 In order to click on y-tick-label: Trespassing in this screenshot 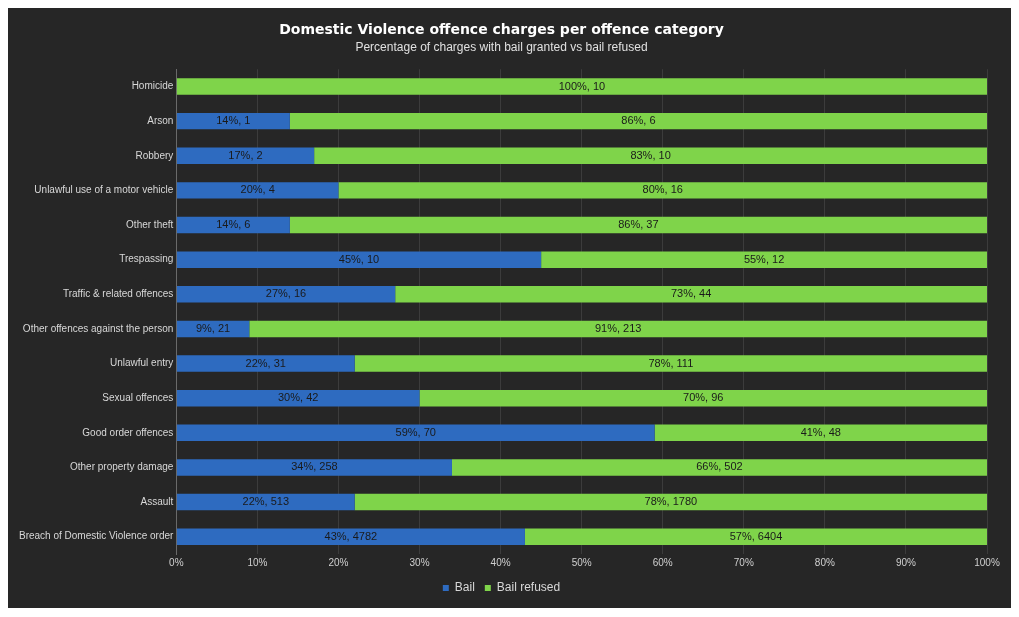, I will do `click(146, 259)`.